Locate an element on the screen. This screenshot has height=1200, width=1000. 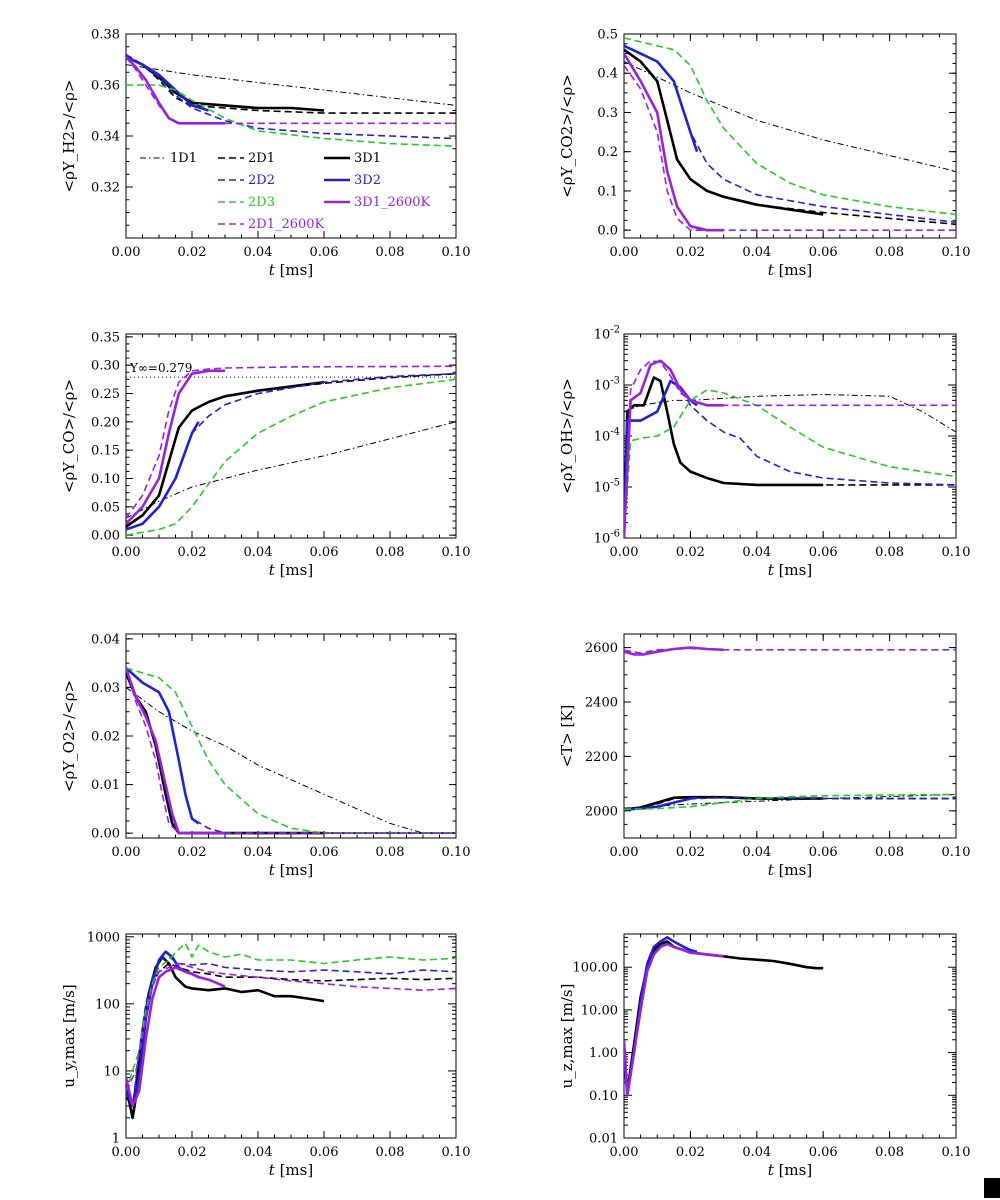
legend-label: 3D1 is located at coordinates (367, 158).